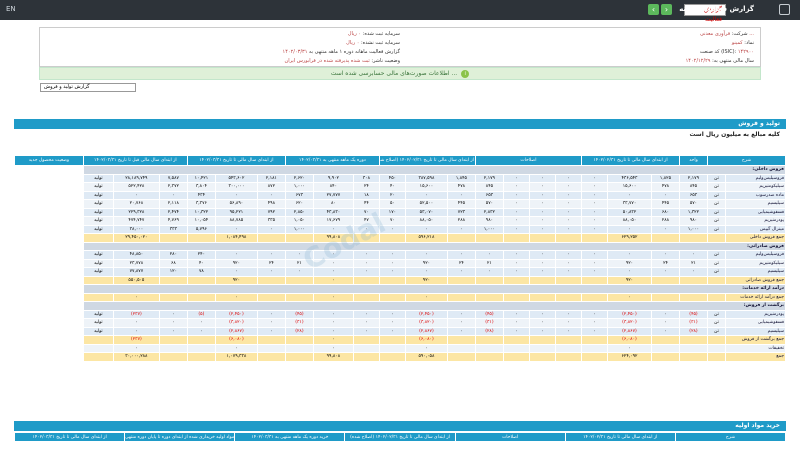  What do you see at coordinates (173, 229) in the screenshot?
I see `table-cell: ۳۳۳` at bounding box center [173, 229].